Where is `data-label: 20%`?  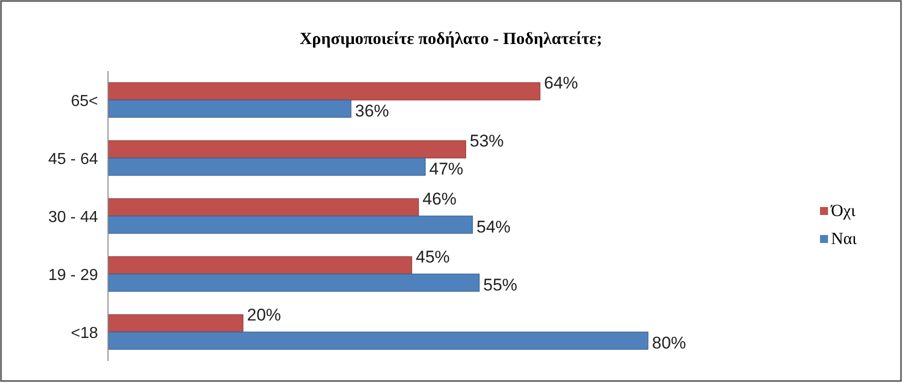 data-label: 20% is located at coordinates (264, 314).